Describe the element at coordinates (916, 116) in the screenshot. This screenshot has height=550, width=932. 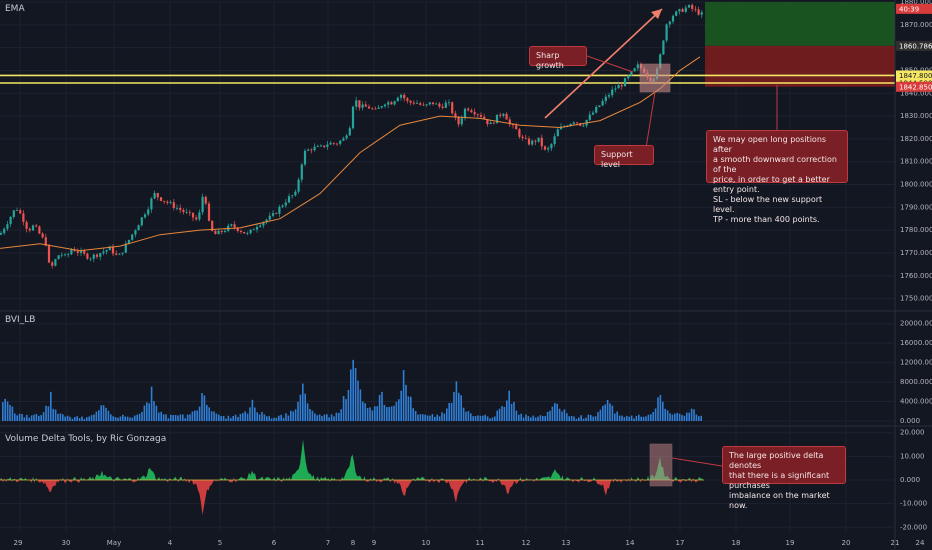
I see `price-tick-label: 1830.000` at that location.